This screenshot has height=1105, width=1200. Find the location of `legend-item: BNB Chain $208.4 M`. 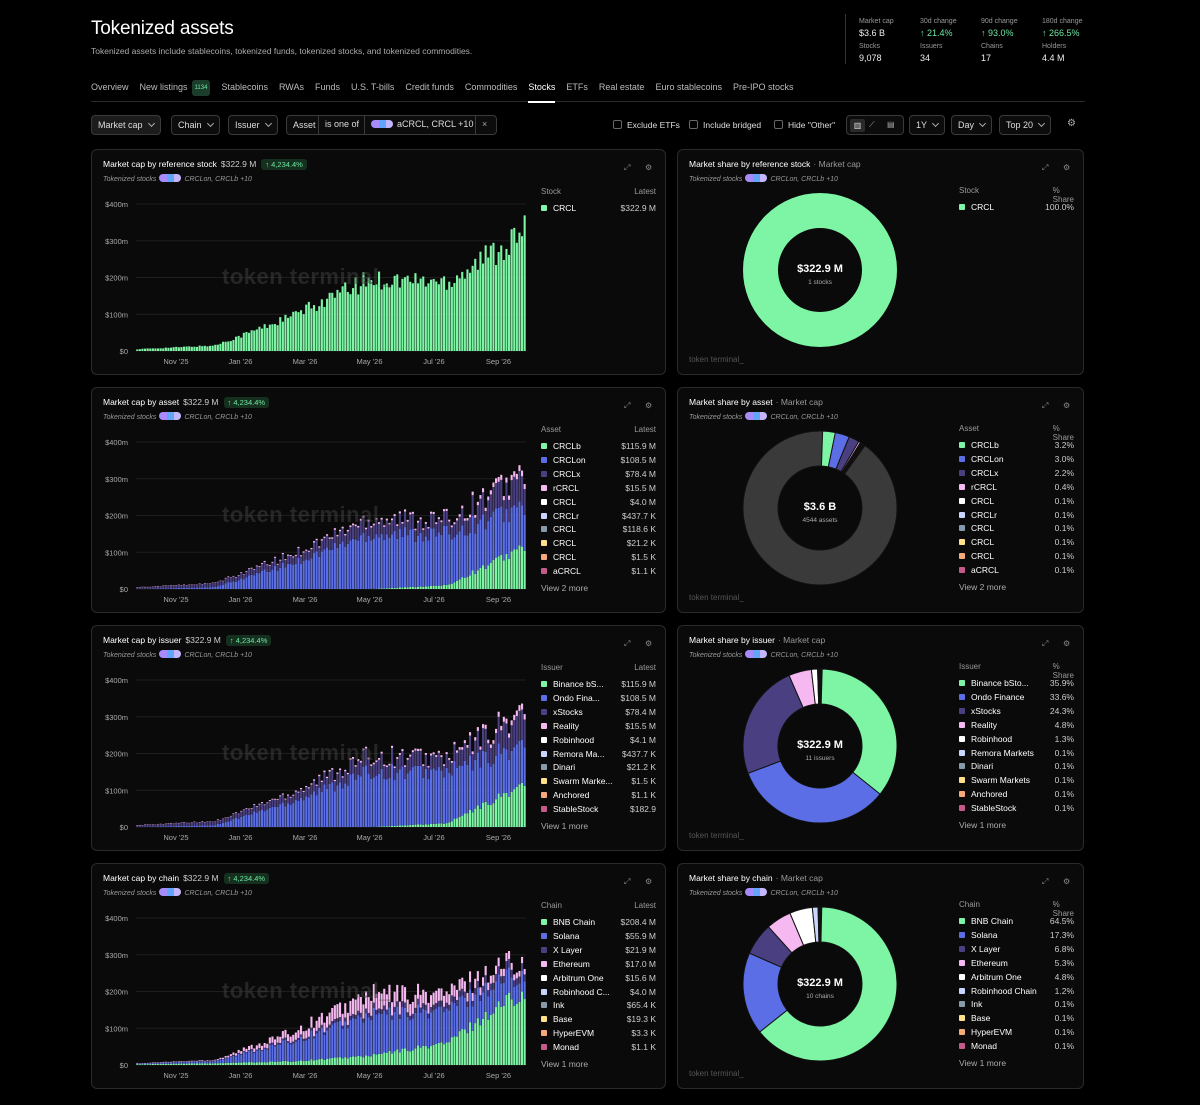

legend-item: BNB Chain $208.4 M is located at coordinates (598, 922).